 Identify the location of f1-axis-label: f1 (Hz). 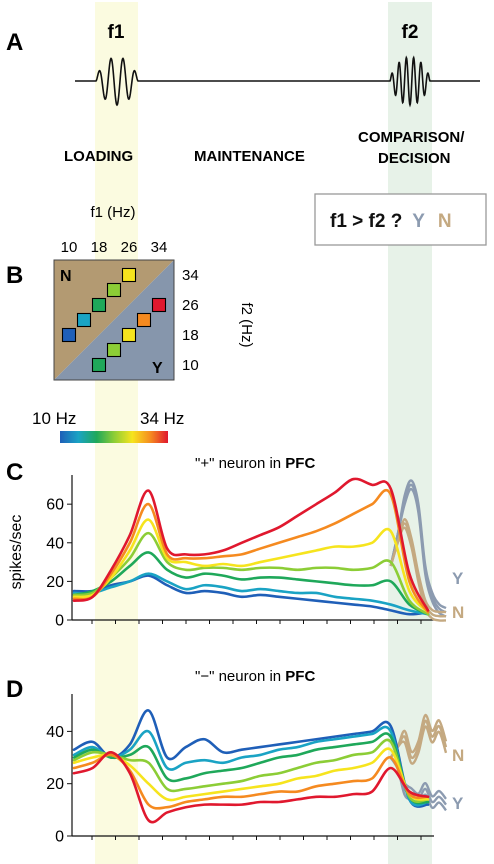
(113, 212).